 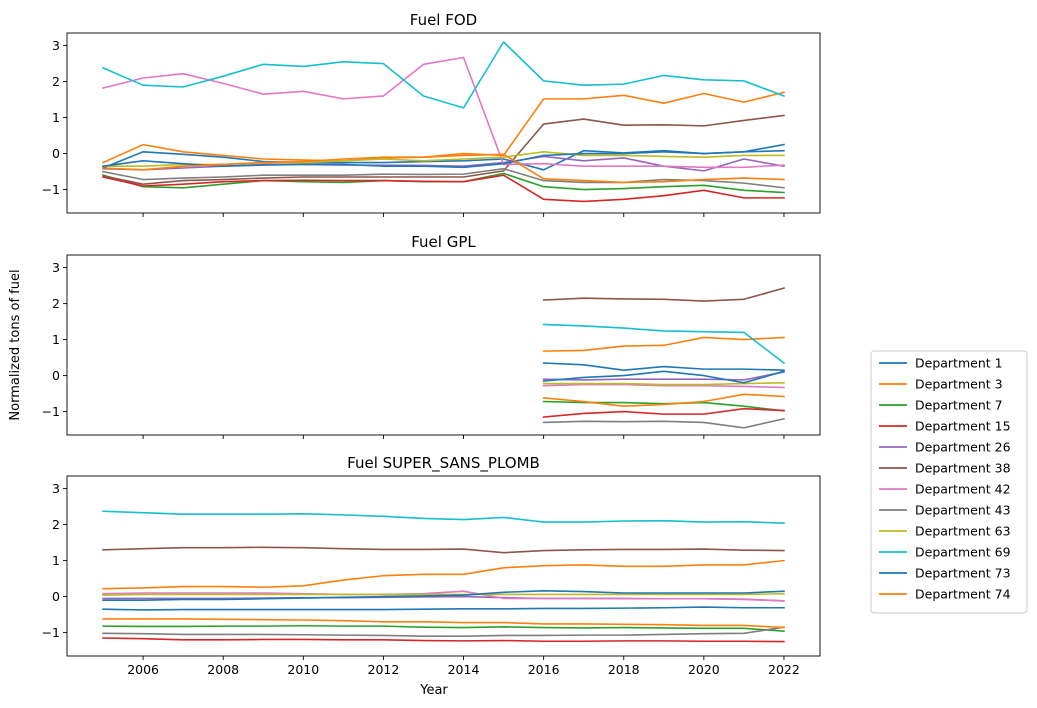 I want to click on legend-item: Department 26, so click(x=945, y=447).